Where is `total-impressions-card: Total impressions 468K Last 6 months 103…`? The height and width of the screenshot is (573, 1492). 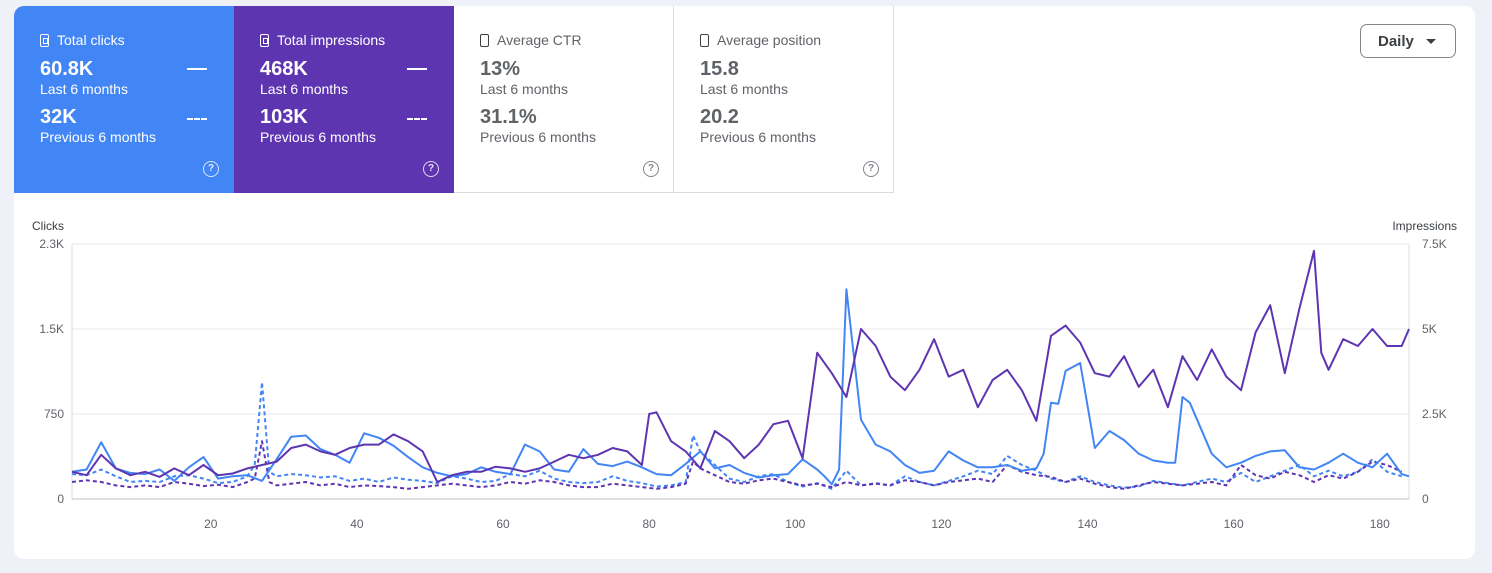
total-impressions-card: Total impressions 468K Last 6 months 103… is located at coordinates (344, 99).